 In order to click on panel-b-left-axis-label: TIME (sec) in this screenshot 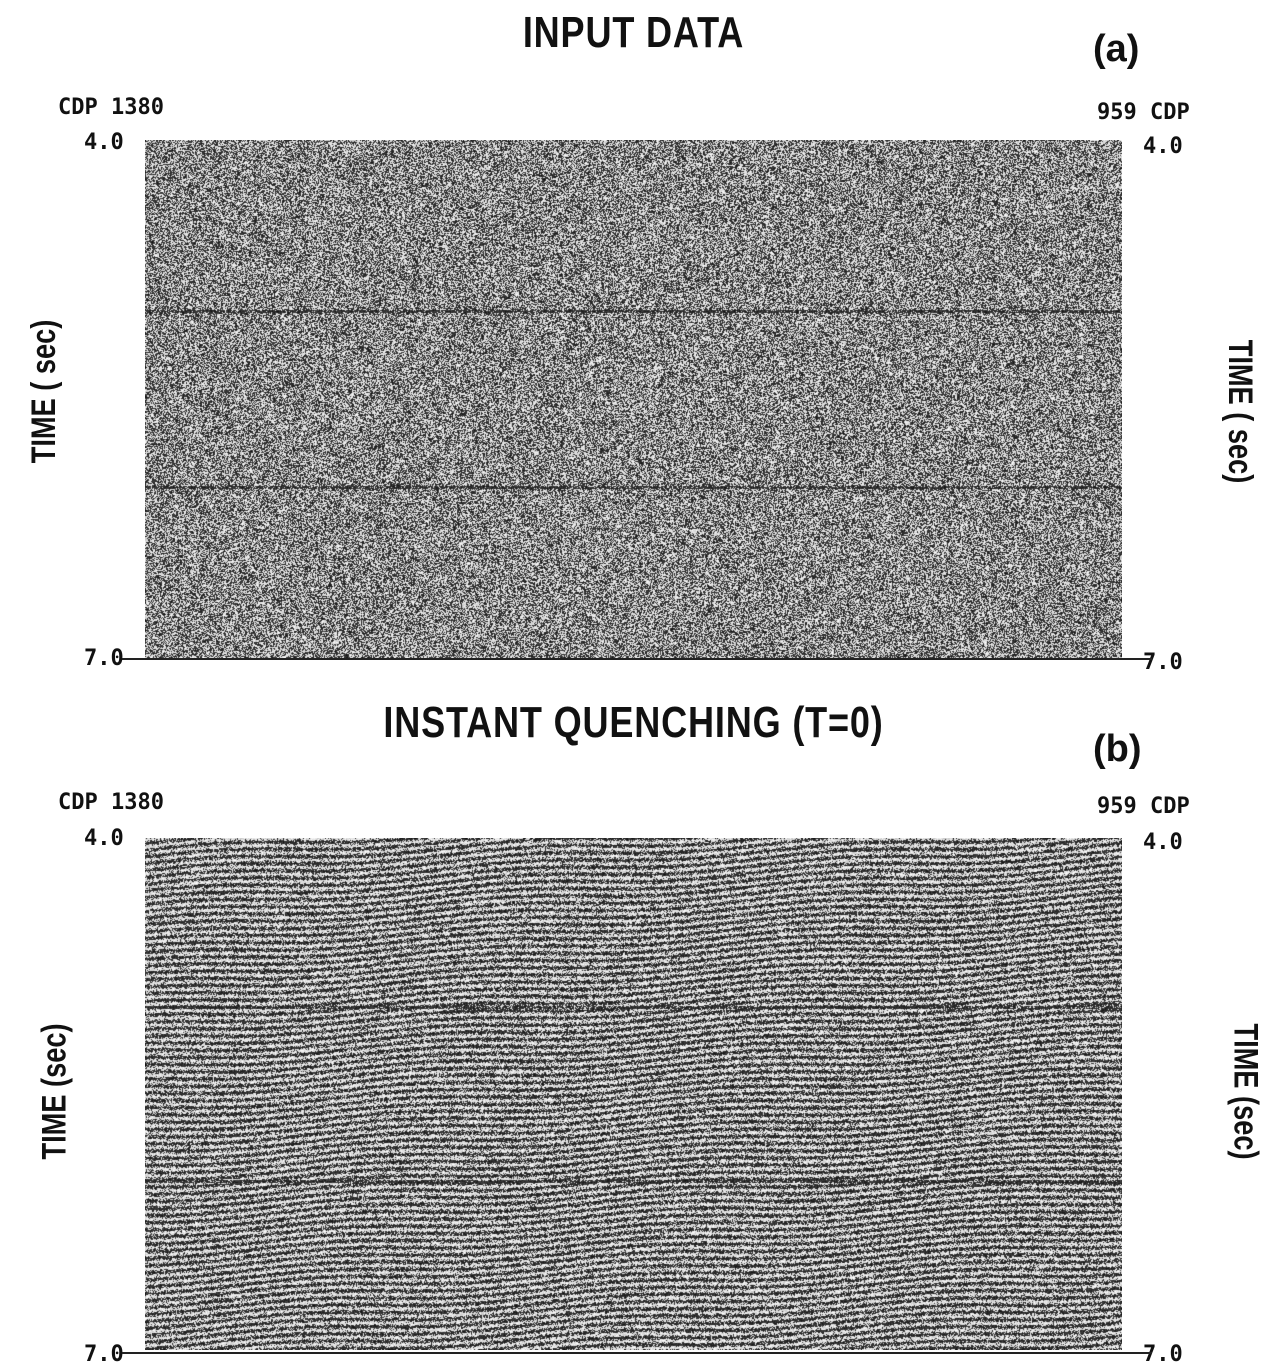, I will do `click(54, 1091)`.